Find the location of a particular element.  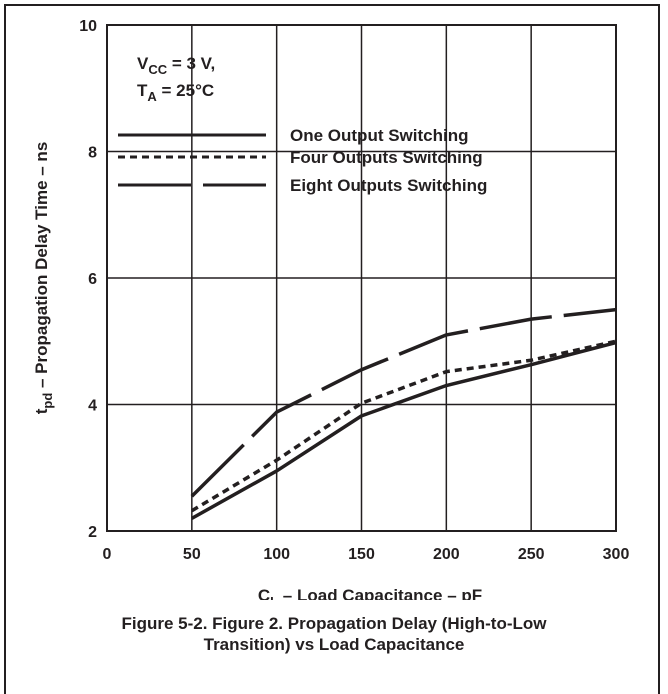

x-tick-label: 100 is located at coordinates (276, 554).